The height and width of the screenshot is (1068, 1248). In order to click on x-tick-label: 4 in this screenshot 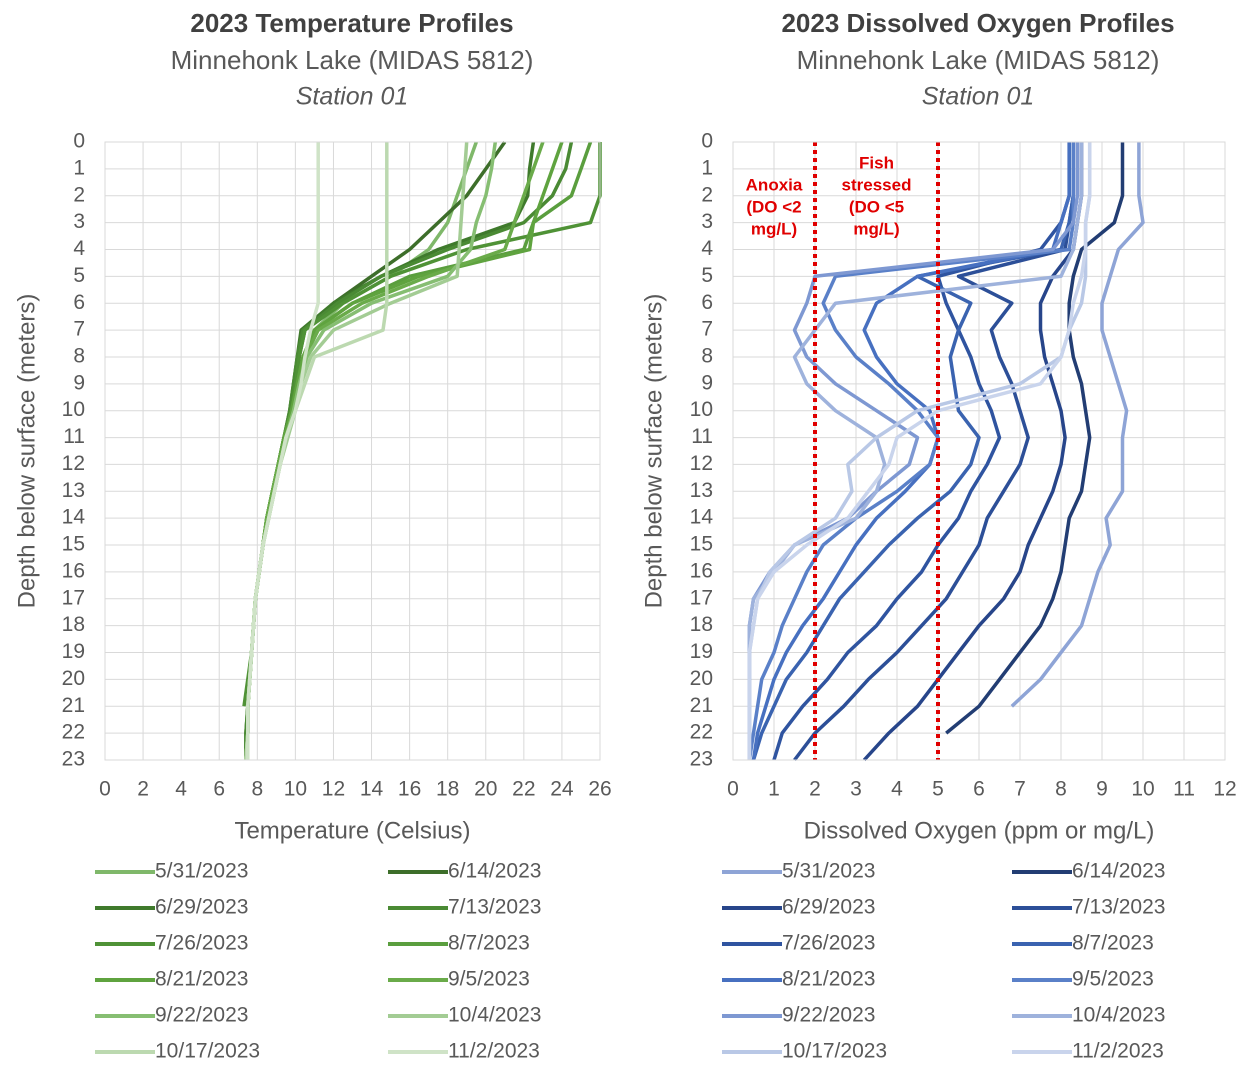, I will do `click(181, 789)`.